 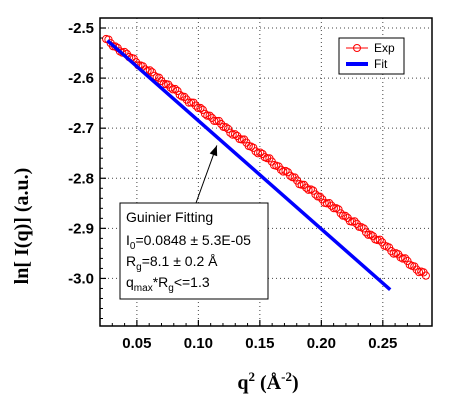 What do you see at coordinates (171, 288) in the screenshot?
I see `rg2-subscript: g` at bounding box center [171, 288].